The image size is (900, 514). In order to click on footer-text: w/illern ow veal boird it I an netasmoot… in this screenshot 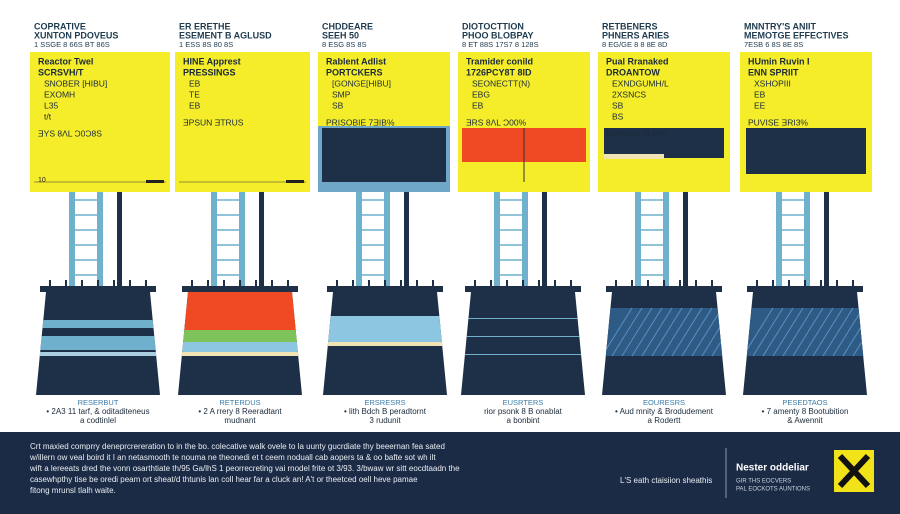, I will do `click(232, 457)`.